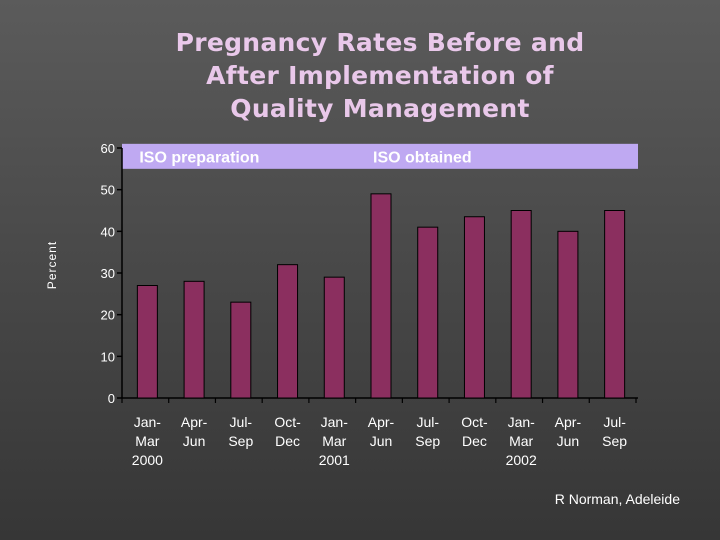  I want to click on y-tick-label: 10, so click(108, 356).